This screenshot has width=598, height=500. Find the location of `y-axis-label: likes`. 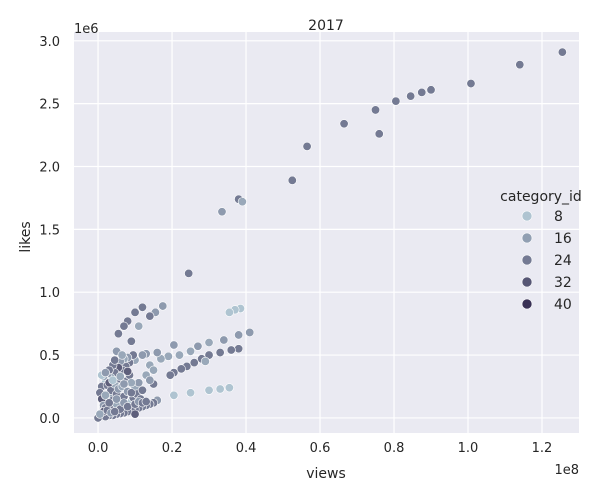

y-axis-label: likes is located at coordinates (26, 236).